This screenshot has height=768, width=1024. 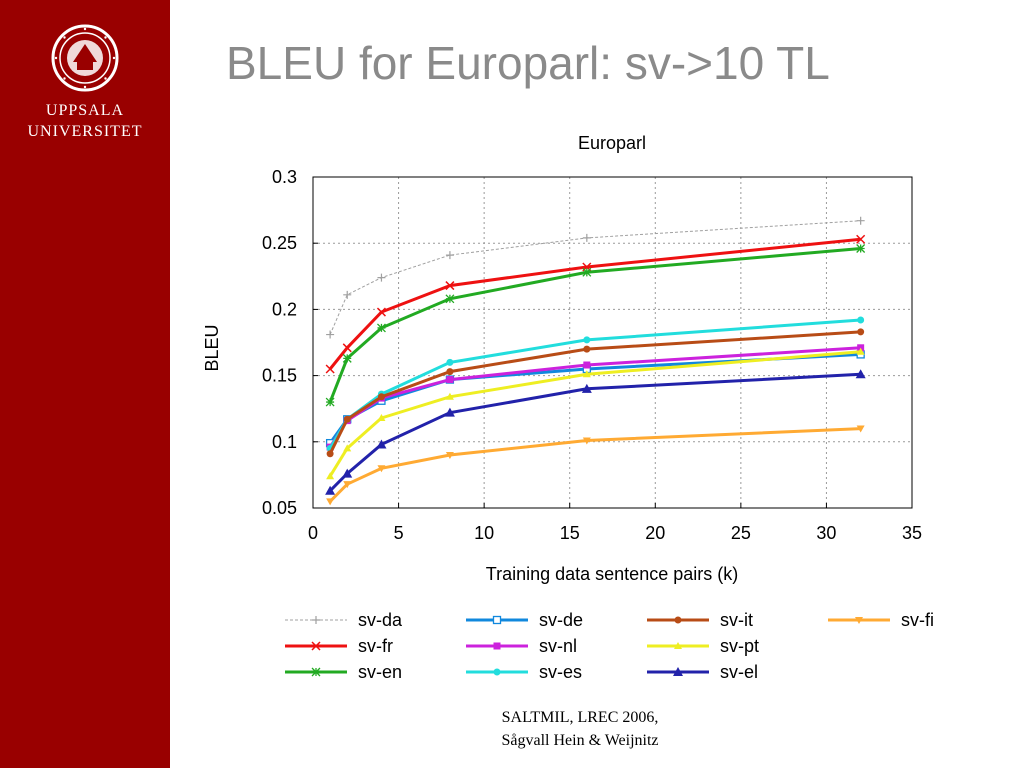 I want to click on slide-title: BLEU for Europarl: sv->10 TL, so click(x=528, y=63).